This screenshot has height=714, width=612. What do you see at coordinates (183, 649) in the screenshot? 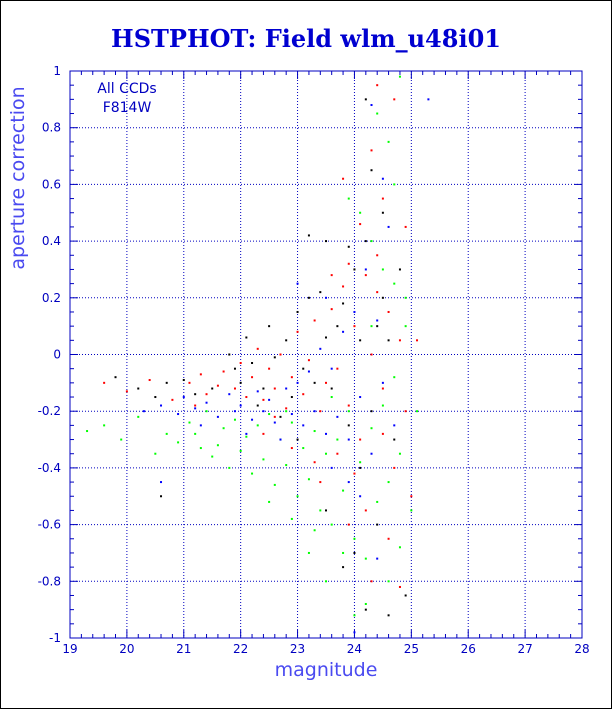
I see `x-tick-label: 21` at bounding box center [183, 649].